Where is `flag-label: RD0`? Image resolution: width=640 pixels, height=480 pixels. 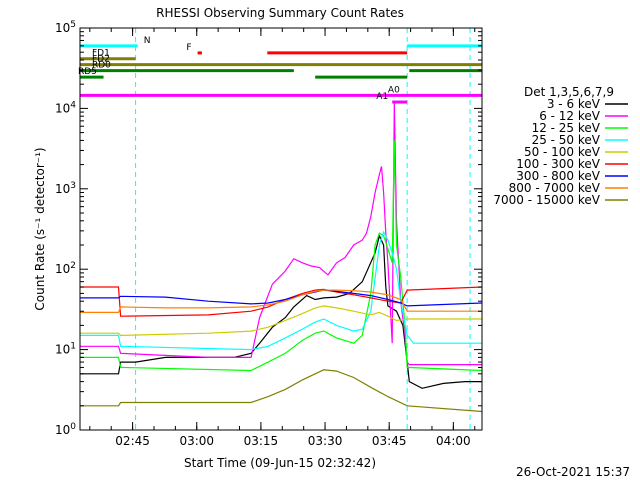 flag-label: RD0 is located at coordinates (101, 66).